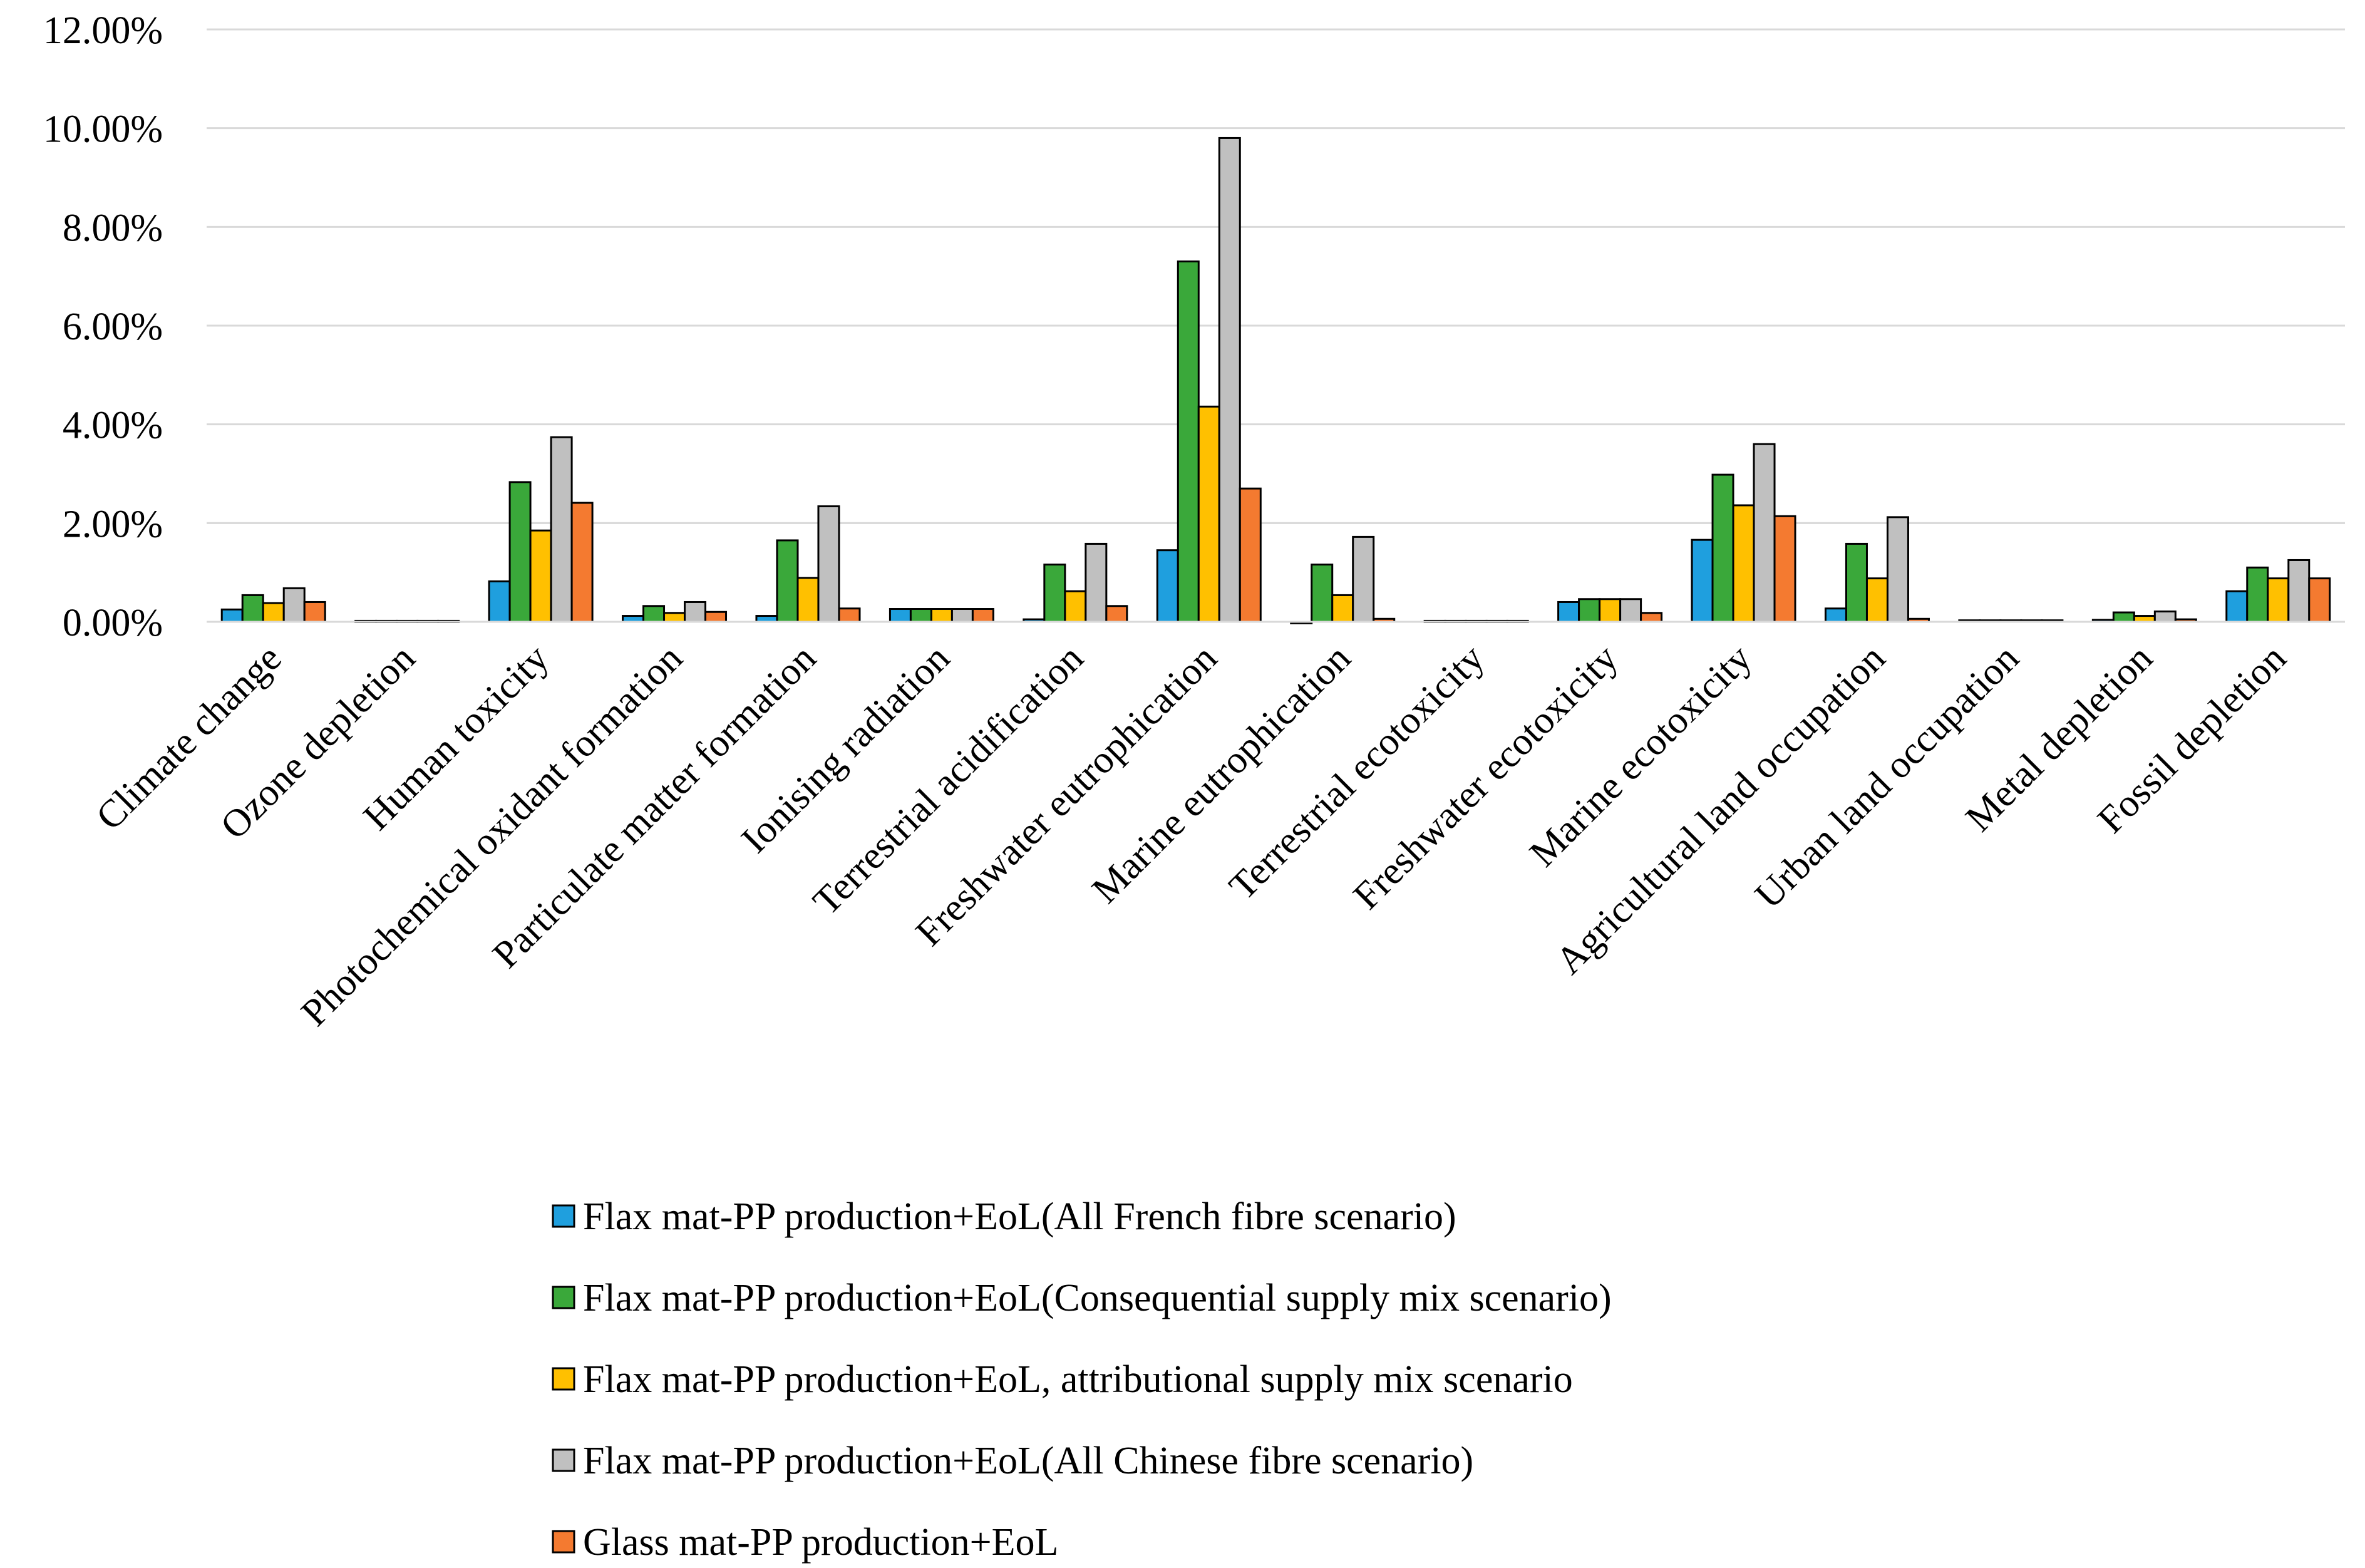 This screenshot has height=1568, width=2365. I want to click on bar-2-marine-eutrophication, so click(1322, 593).